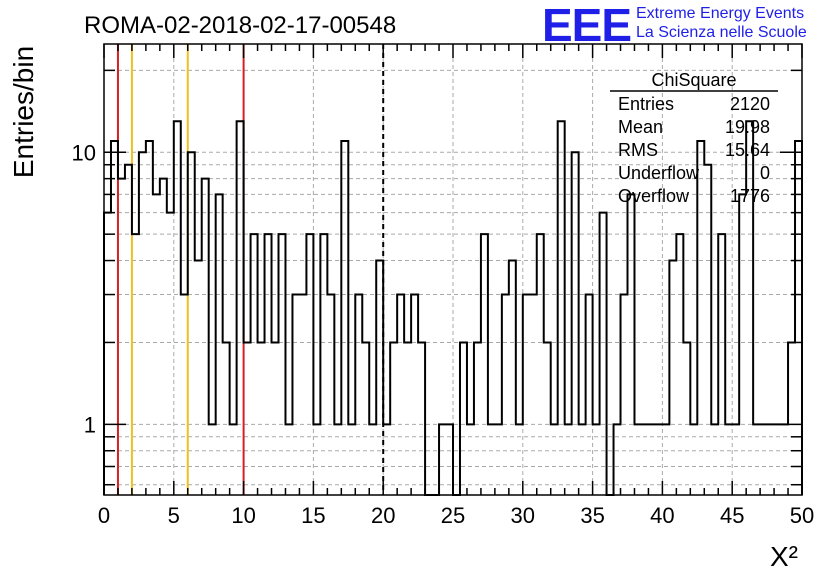 The image size is (836, 572). What do you see at coordinates (587, 25) in the screenshot?
I see `eee-logo: EEE` at bounding box center [587, 25].